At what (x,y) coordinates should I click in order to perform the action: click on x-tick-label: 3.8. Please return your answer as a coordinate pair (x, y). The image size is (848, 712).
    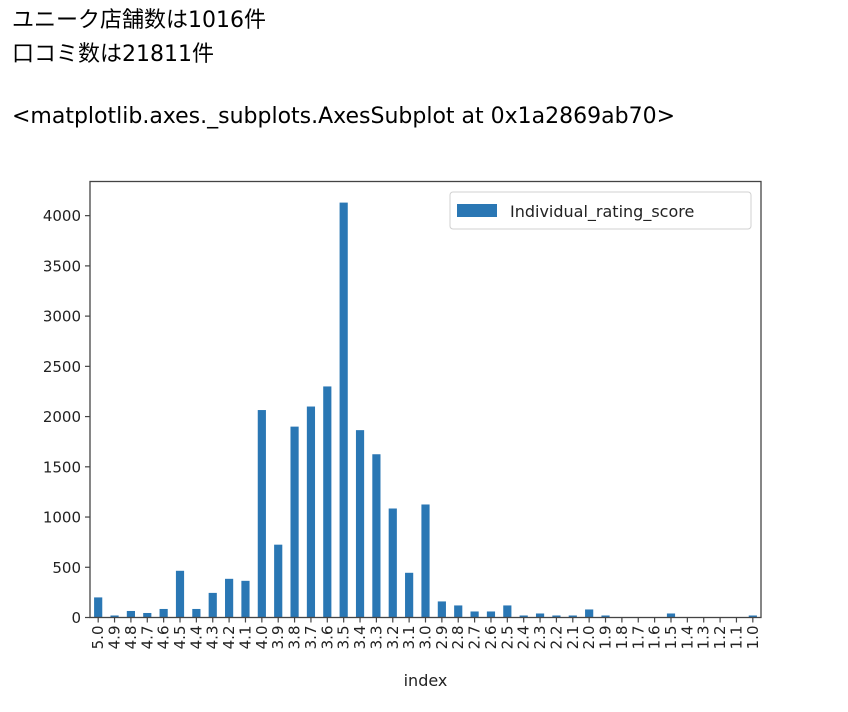
    Looking at the image, I should click on (295, 638).